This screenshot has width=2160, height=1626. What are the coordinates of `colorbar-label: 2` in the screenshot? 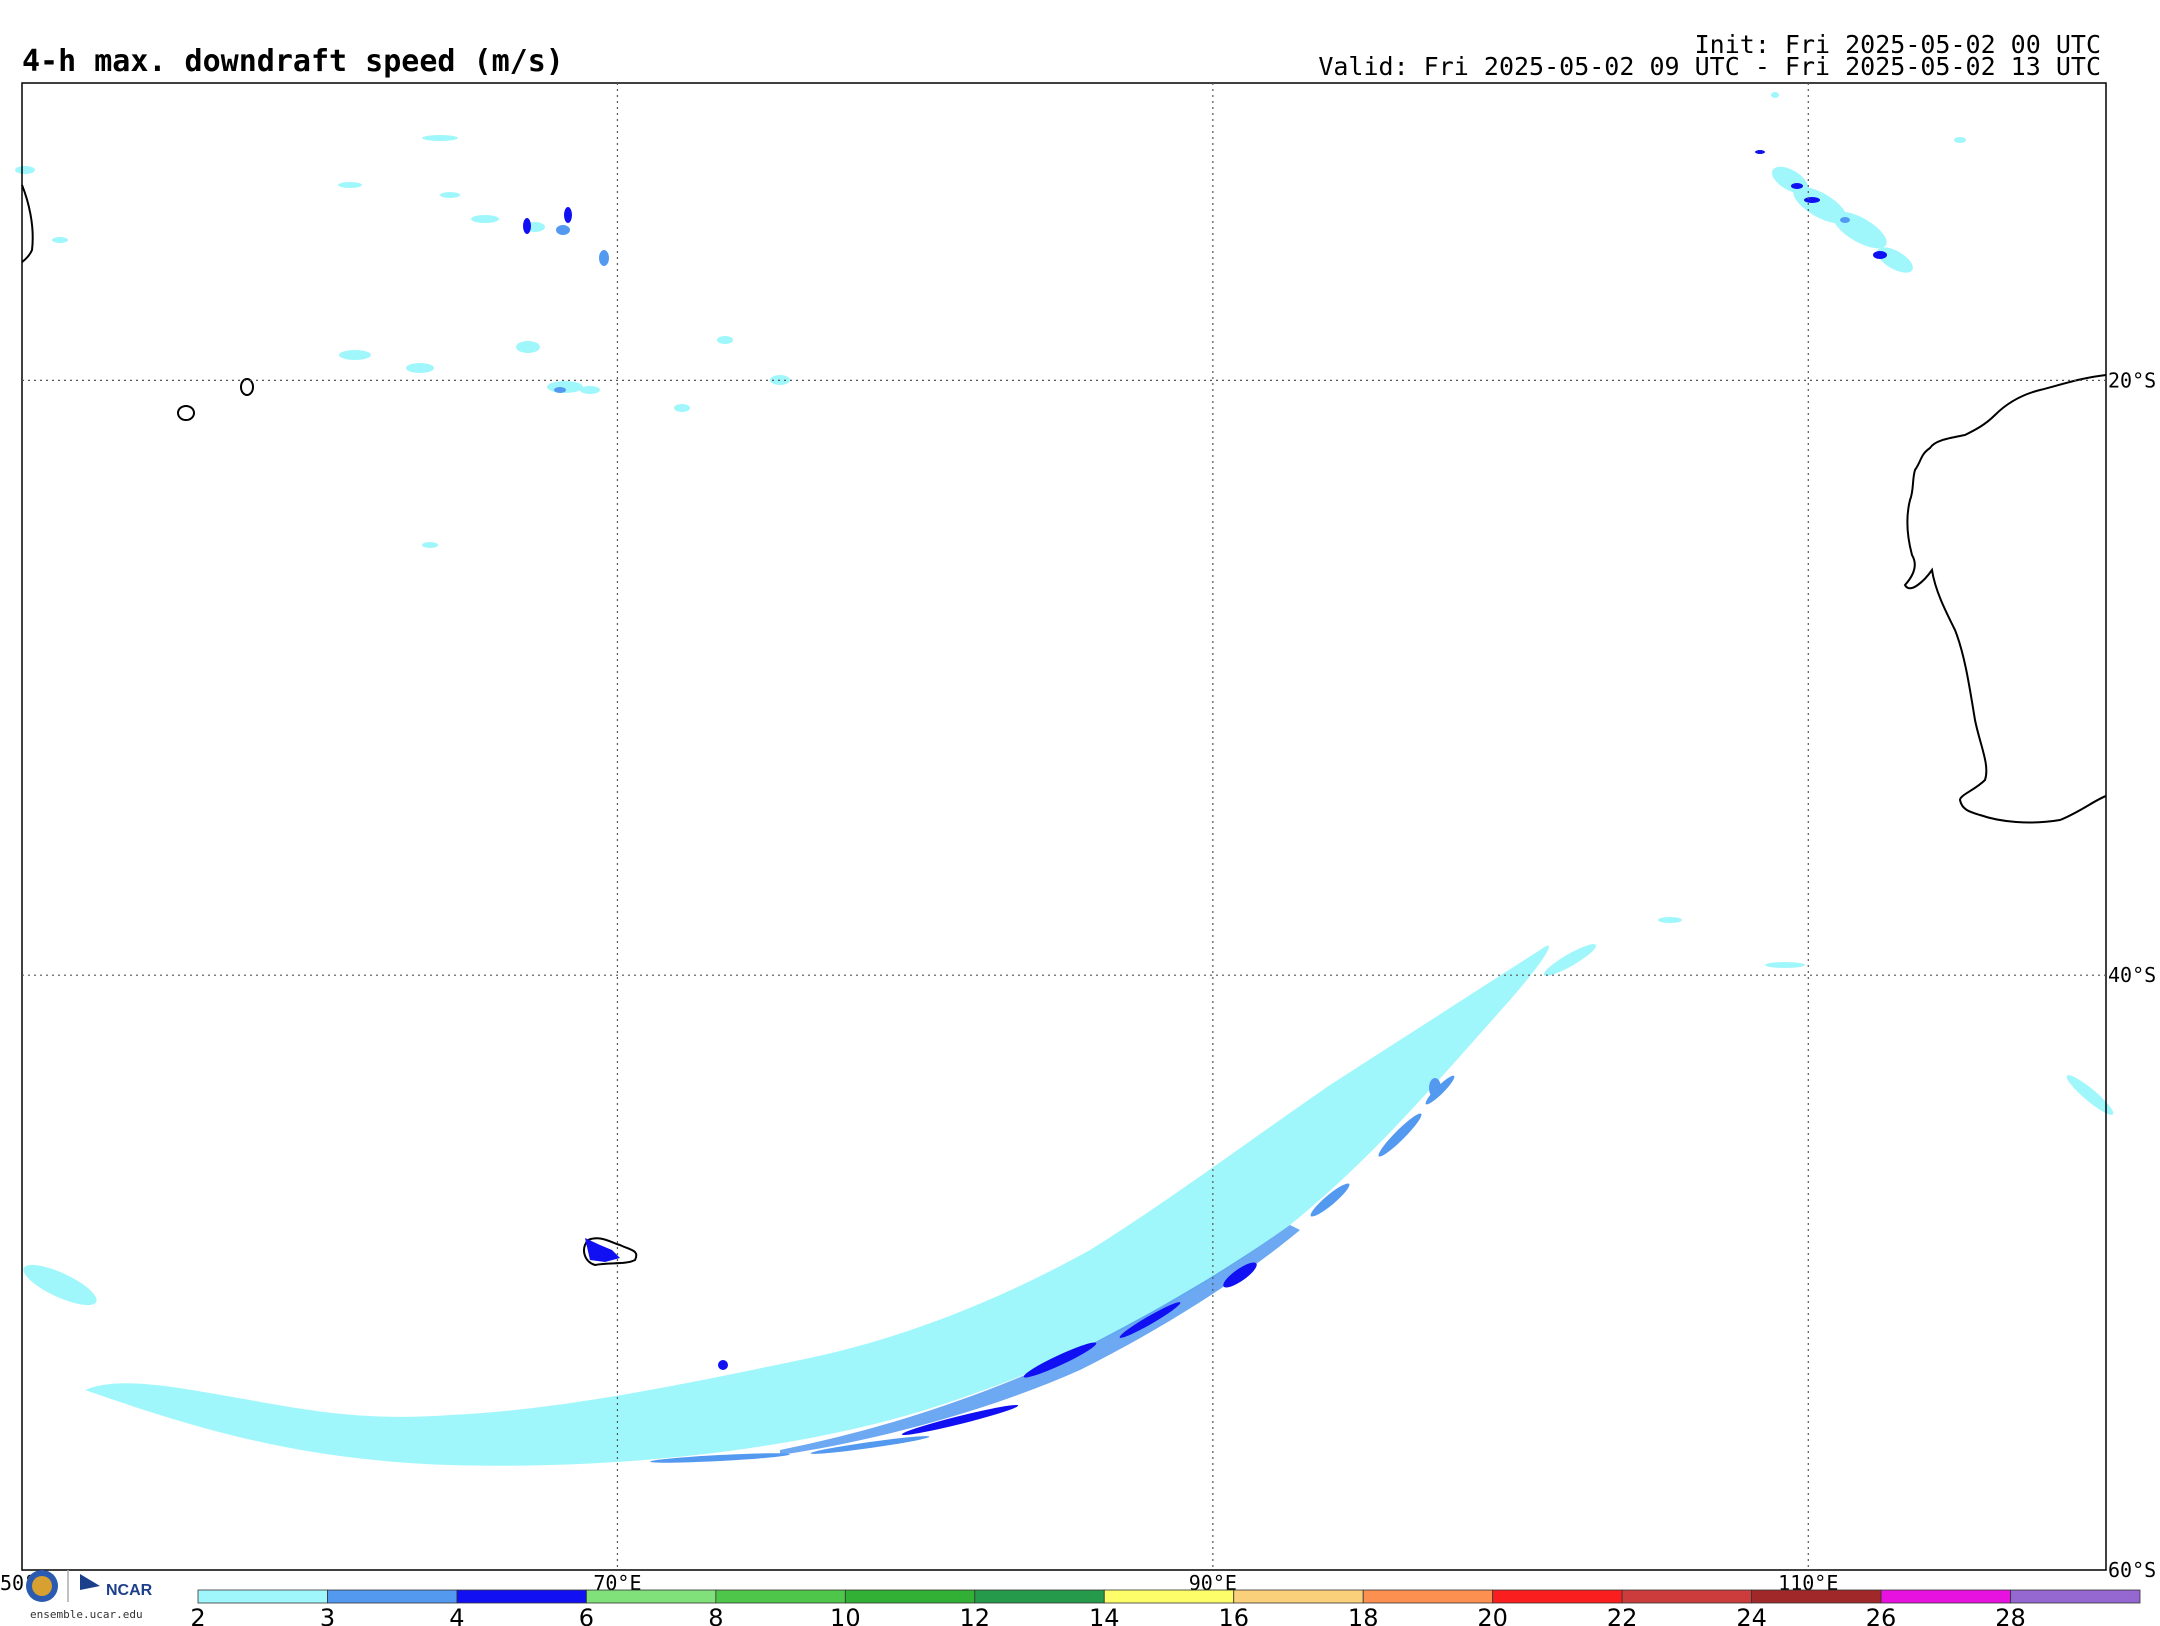 It's located at (197, 1615).